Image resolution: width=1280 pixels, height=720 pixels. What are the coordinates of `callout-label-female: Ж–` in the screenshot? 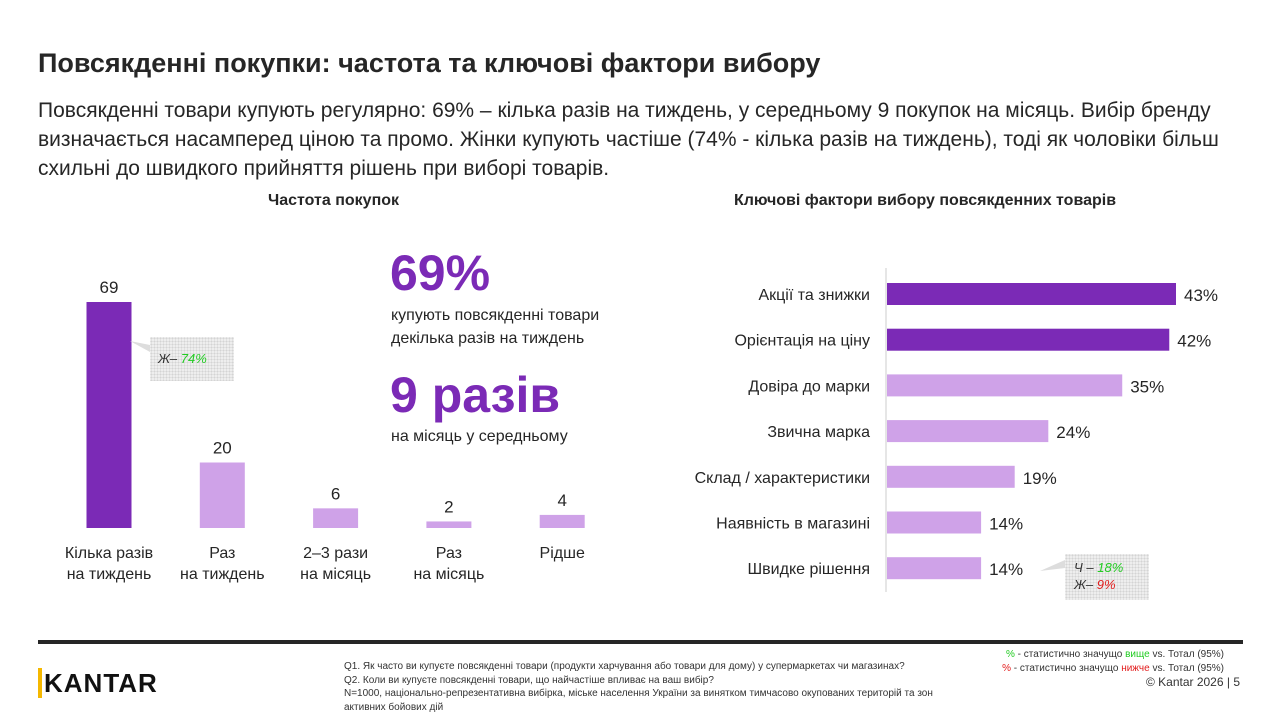 It's located at (1084, 584).